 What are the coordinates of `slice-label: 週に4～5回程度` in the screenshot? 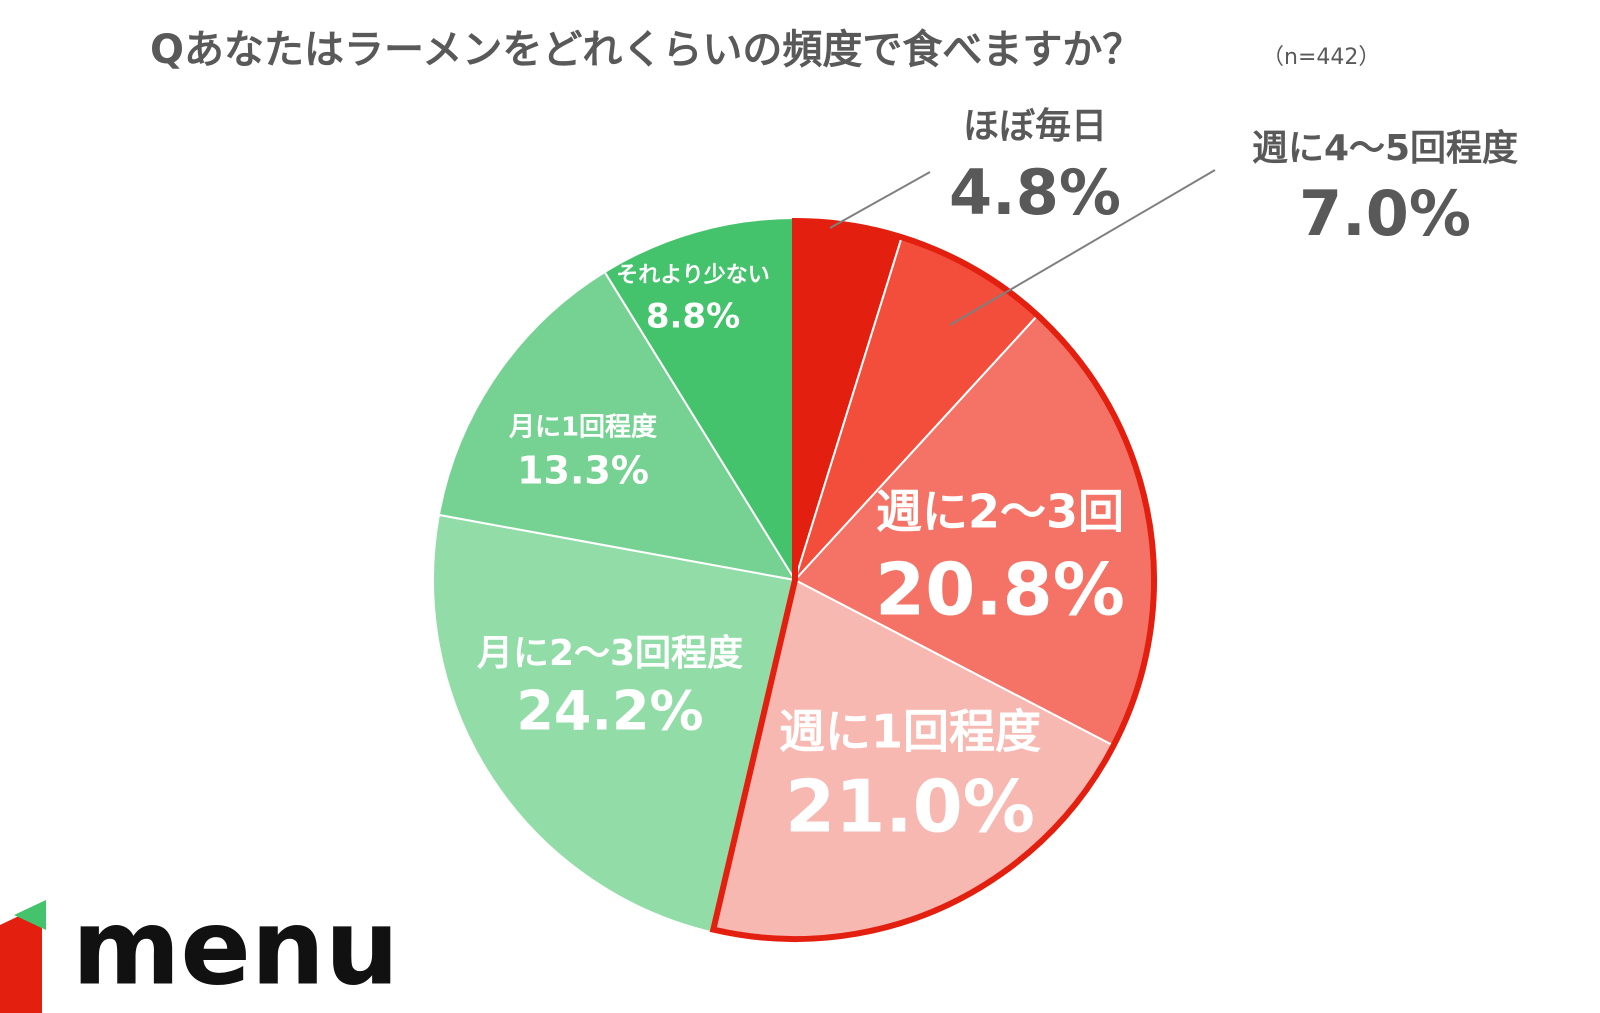 It's located at (1385, 148).